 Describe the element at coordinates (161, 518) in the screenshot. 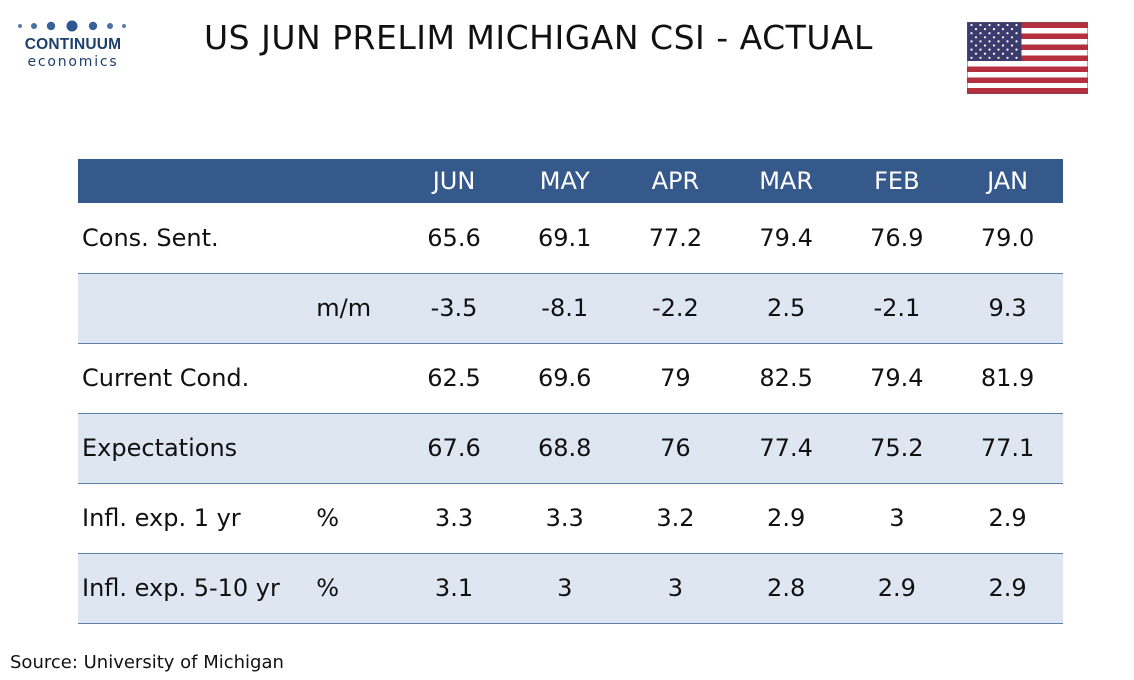

I see `row-label: Infl. exp. 1 yr` at that location.